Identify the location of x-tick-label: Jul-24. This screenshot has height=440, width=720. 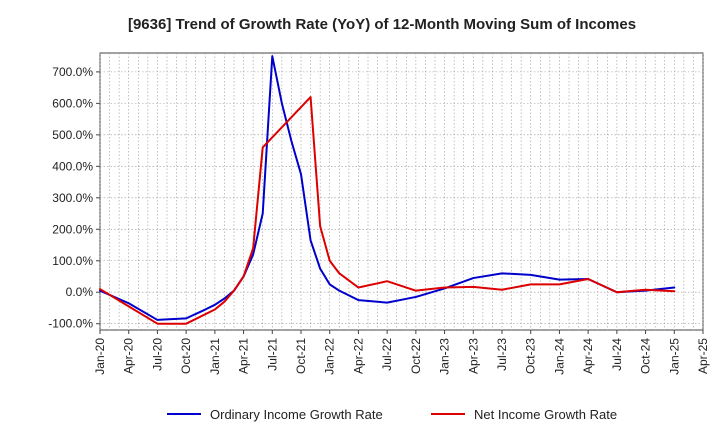
(617, 354).